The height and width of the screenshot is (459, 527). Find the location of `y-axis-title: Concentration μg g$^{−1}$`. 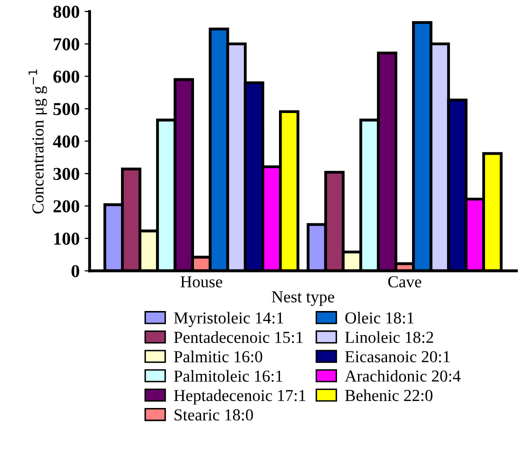

y-axis-title: Concentration μg g$^{−1}$ is located at coordinates (38, 142).